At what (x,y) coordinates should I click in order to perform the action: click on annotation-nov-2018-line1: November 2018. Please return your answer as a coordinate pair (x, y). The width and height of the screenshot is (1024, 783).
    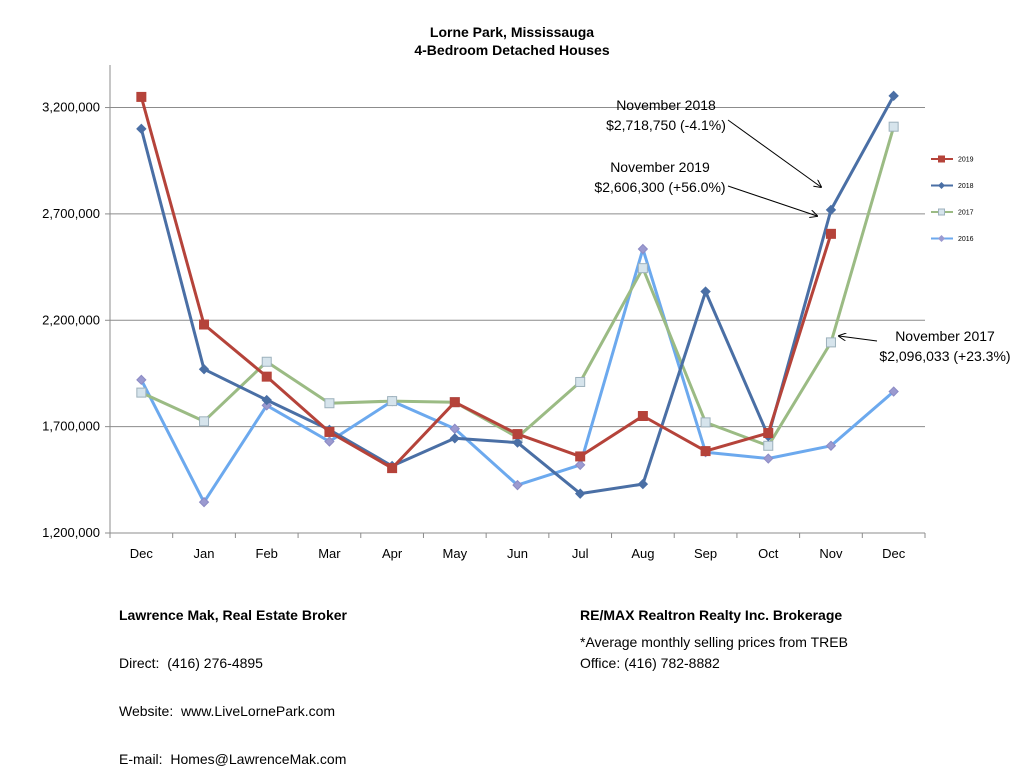
    Looking at the image, I should click on (666, 105).